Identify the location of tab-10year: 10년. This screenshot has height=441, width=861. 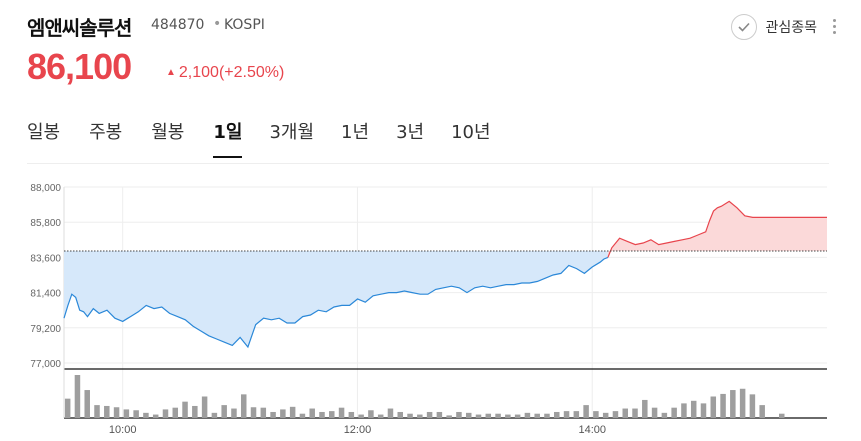
(471, 132).